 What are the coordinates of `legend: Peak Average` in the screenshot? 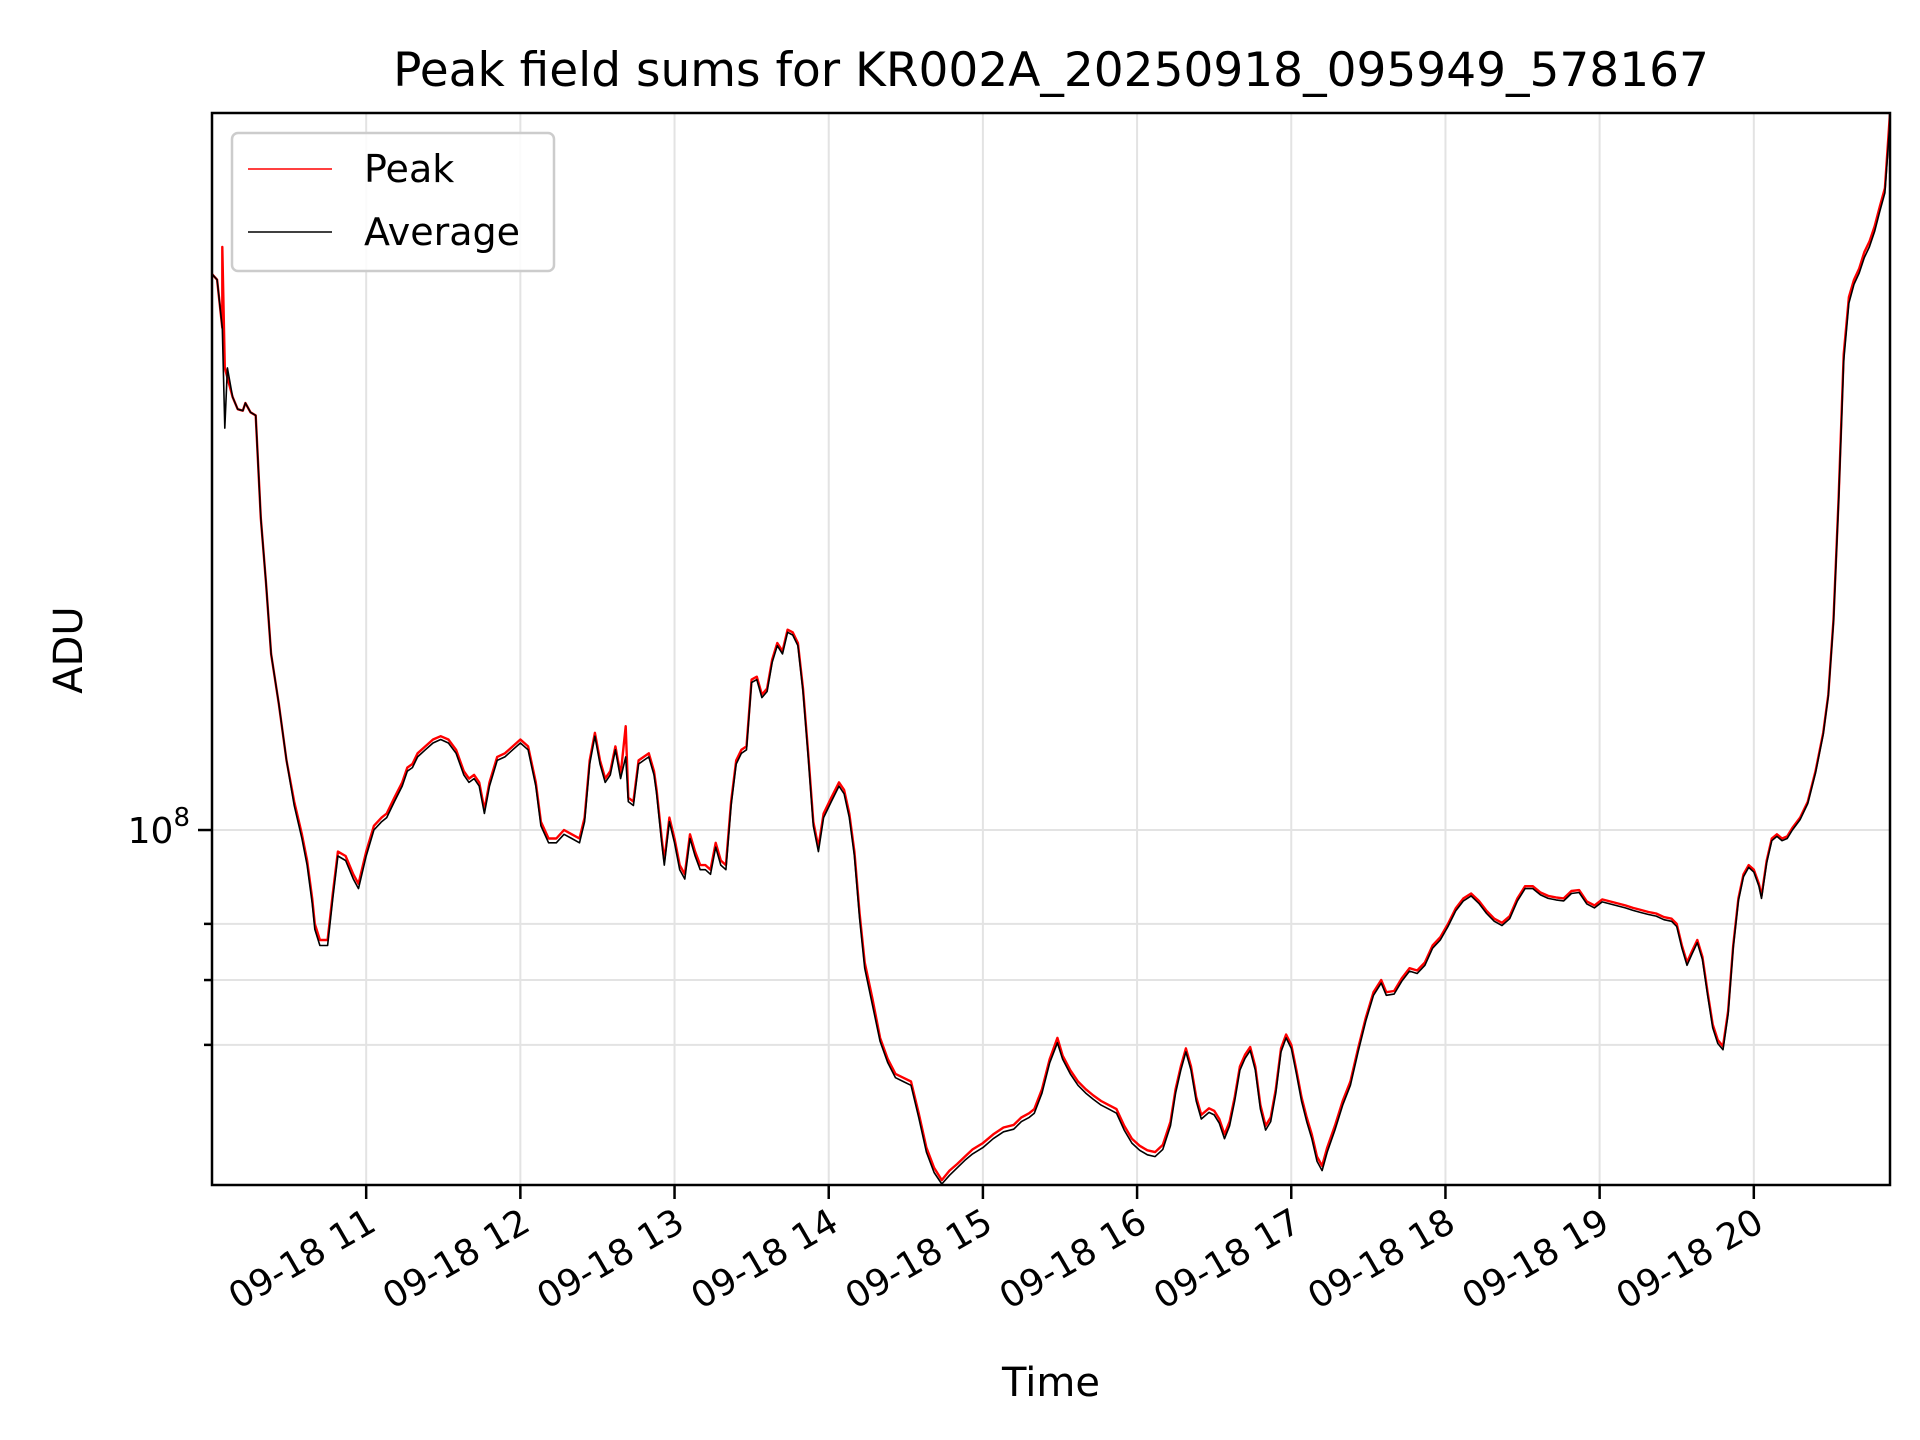 It's located at (393, 202).